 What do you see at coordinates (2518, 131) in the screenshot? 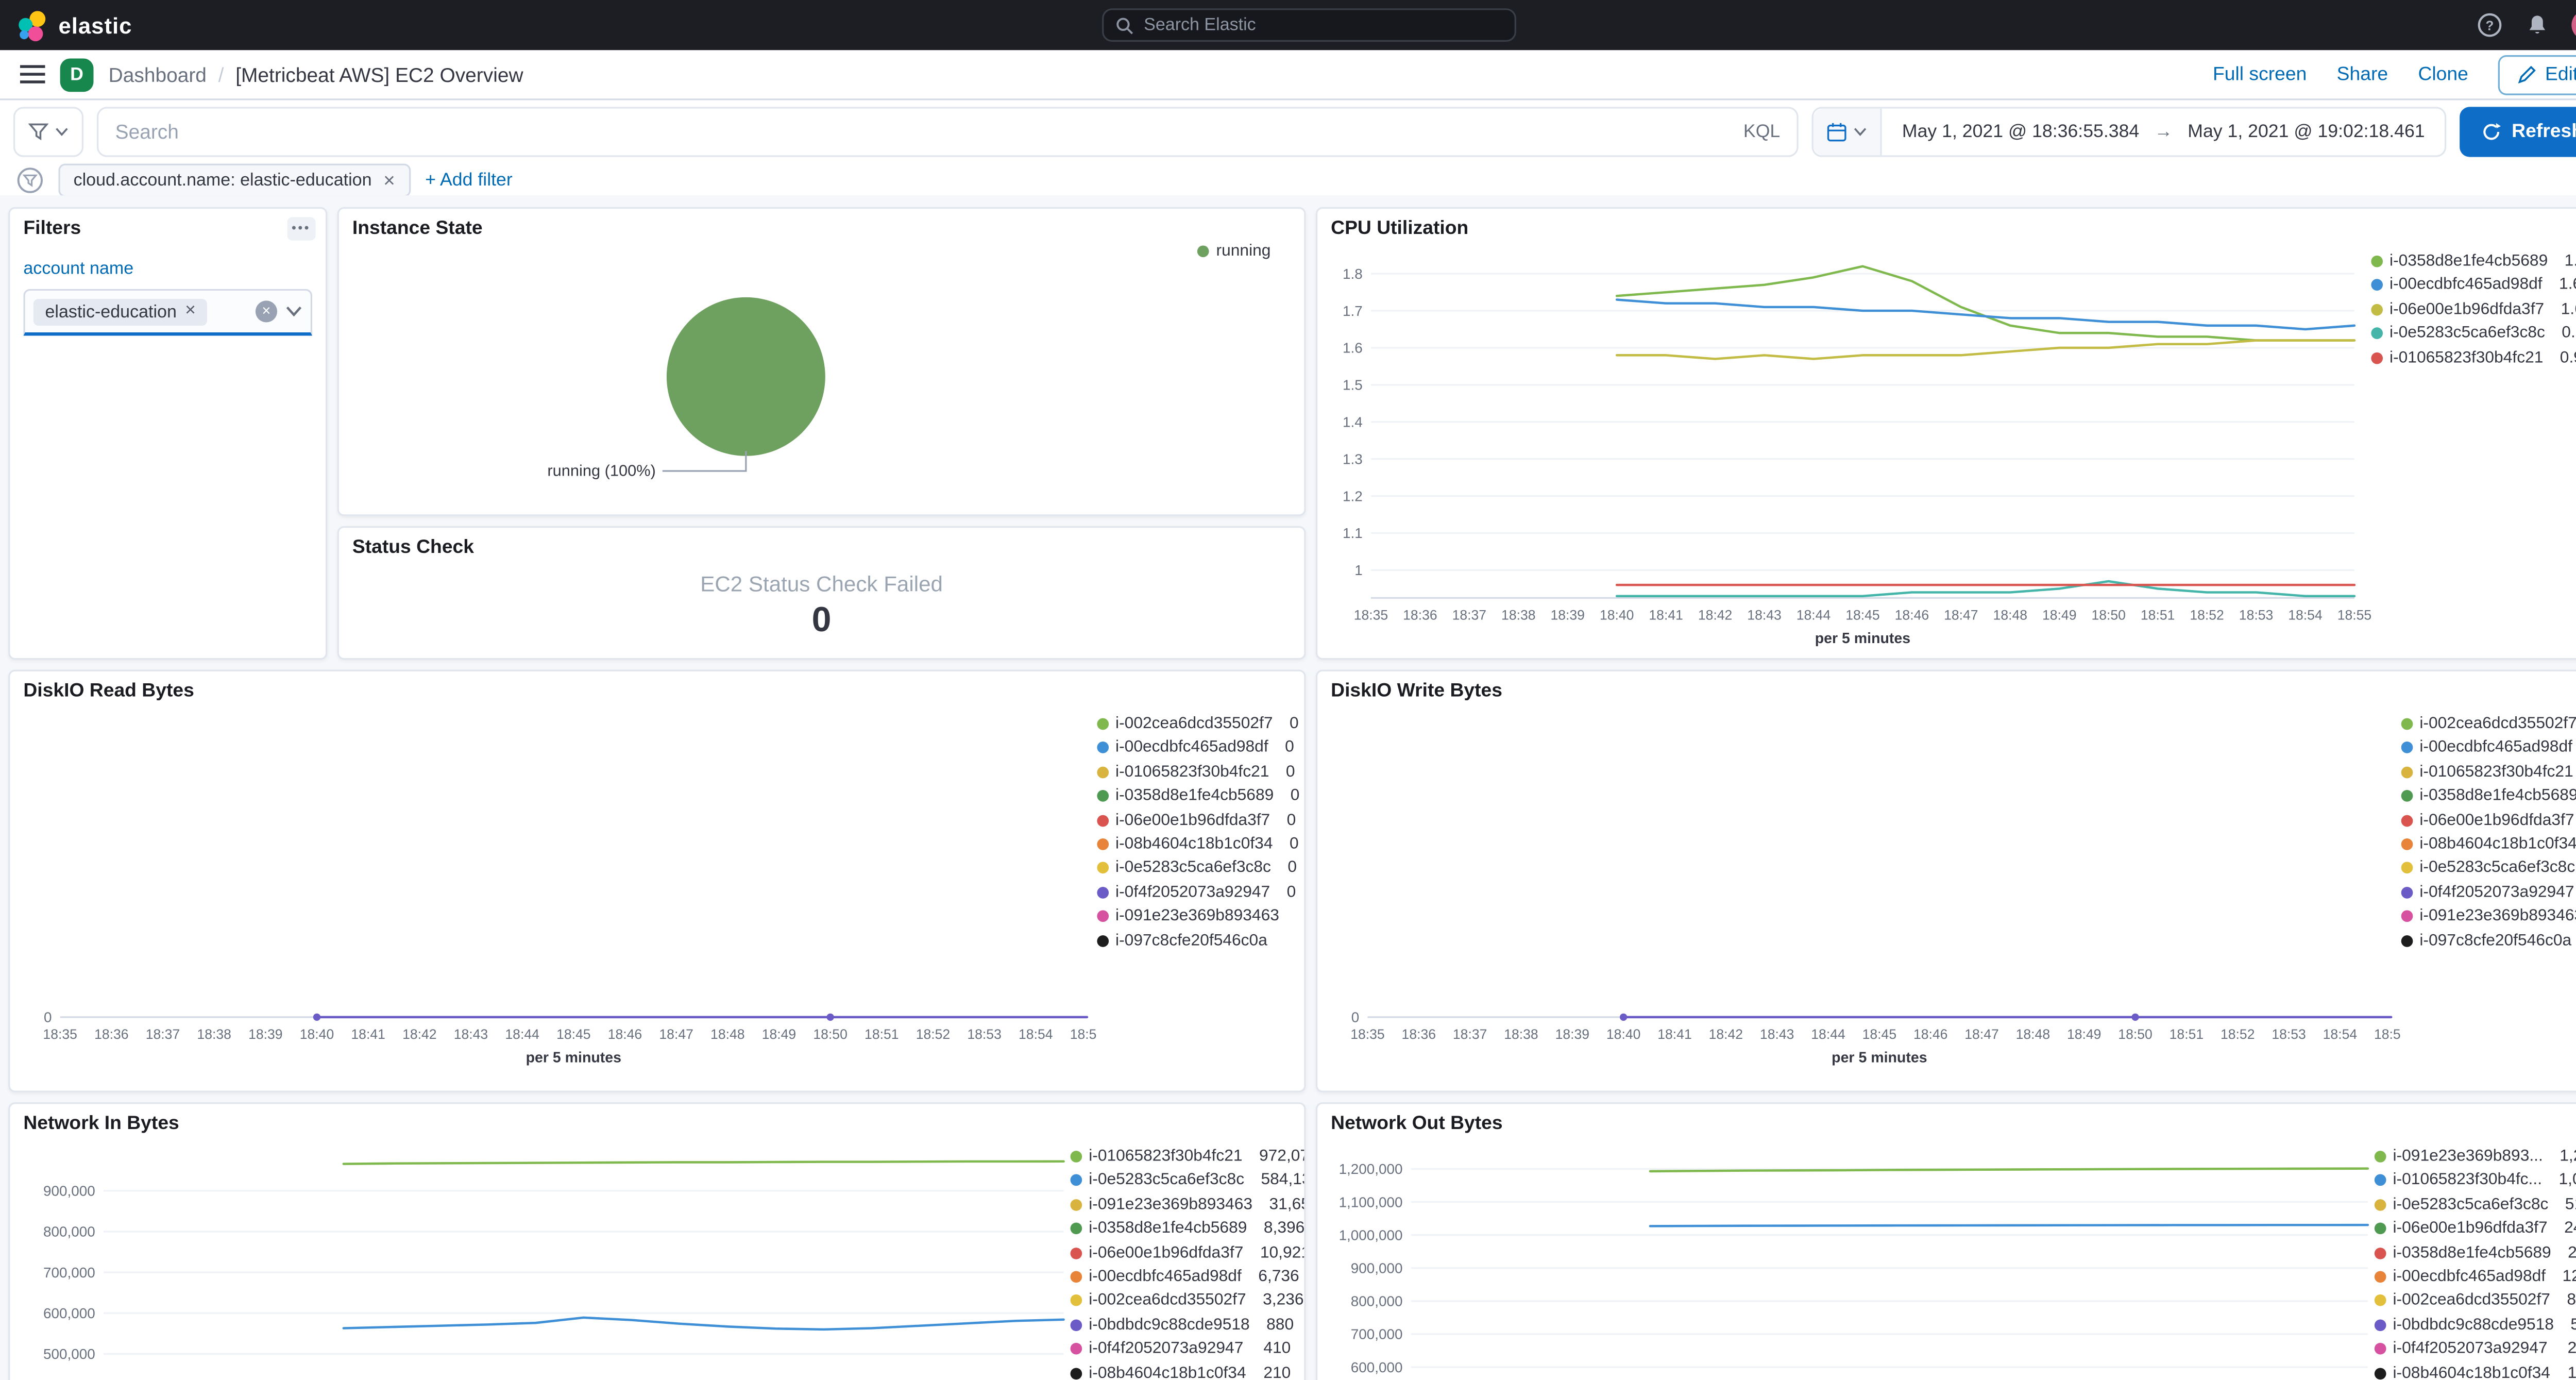
I see `refresh-button: Refresh` at bounding box center [2518, 131].